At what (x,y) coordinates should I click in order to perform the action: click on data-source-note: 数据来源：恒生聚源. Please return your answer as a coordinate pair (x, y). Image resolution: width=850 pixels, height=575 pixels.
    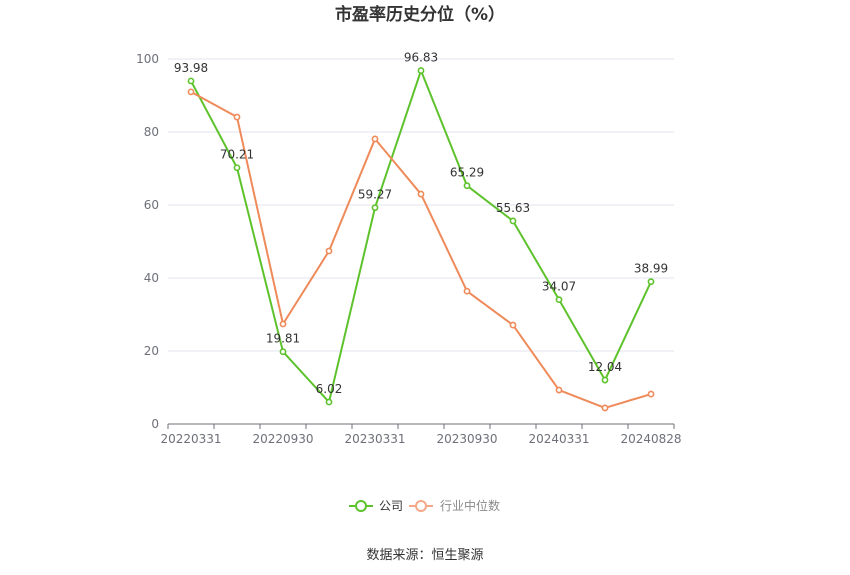
    Looking at the image, I should click on (424, 555).